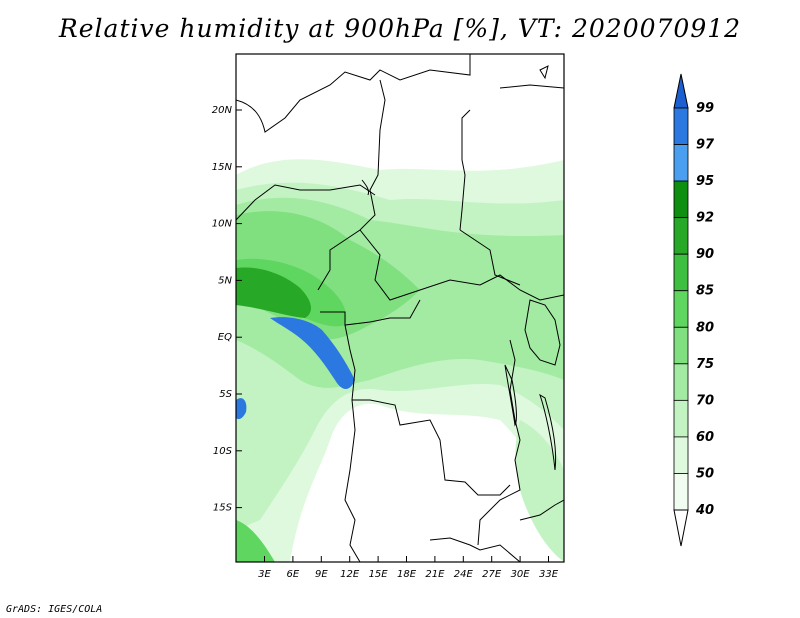  I want to click on lat-label: 15N, so click(222, 167).